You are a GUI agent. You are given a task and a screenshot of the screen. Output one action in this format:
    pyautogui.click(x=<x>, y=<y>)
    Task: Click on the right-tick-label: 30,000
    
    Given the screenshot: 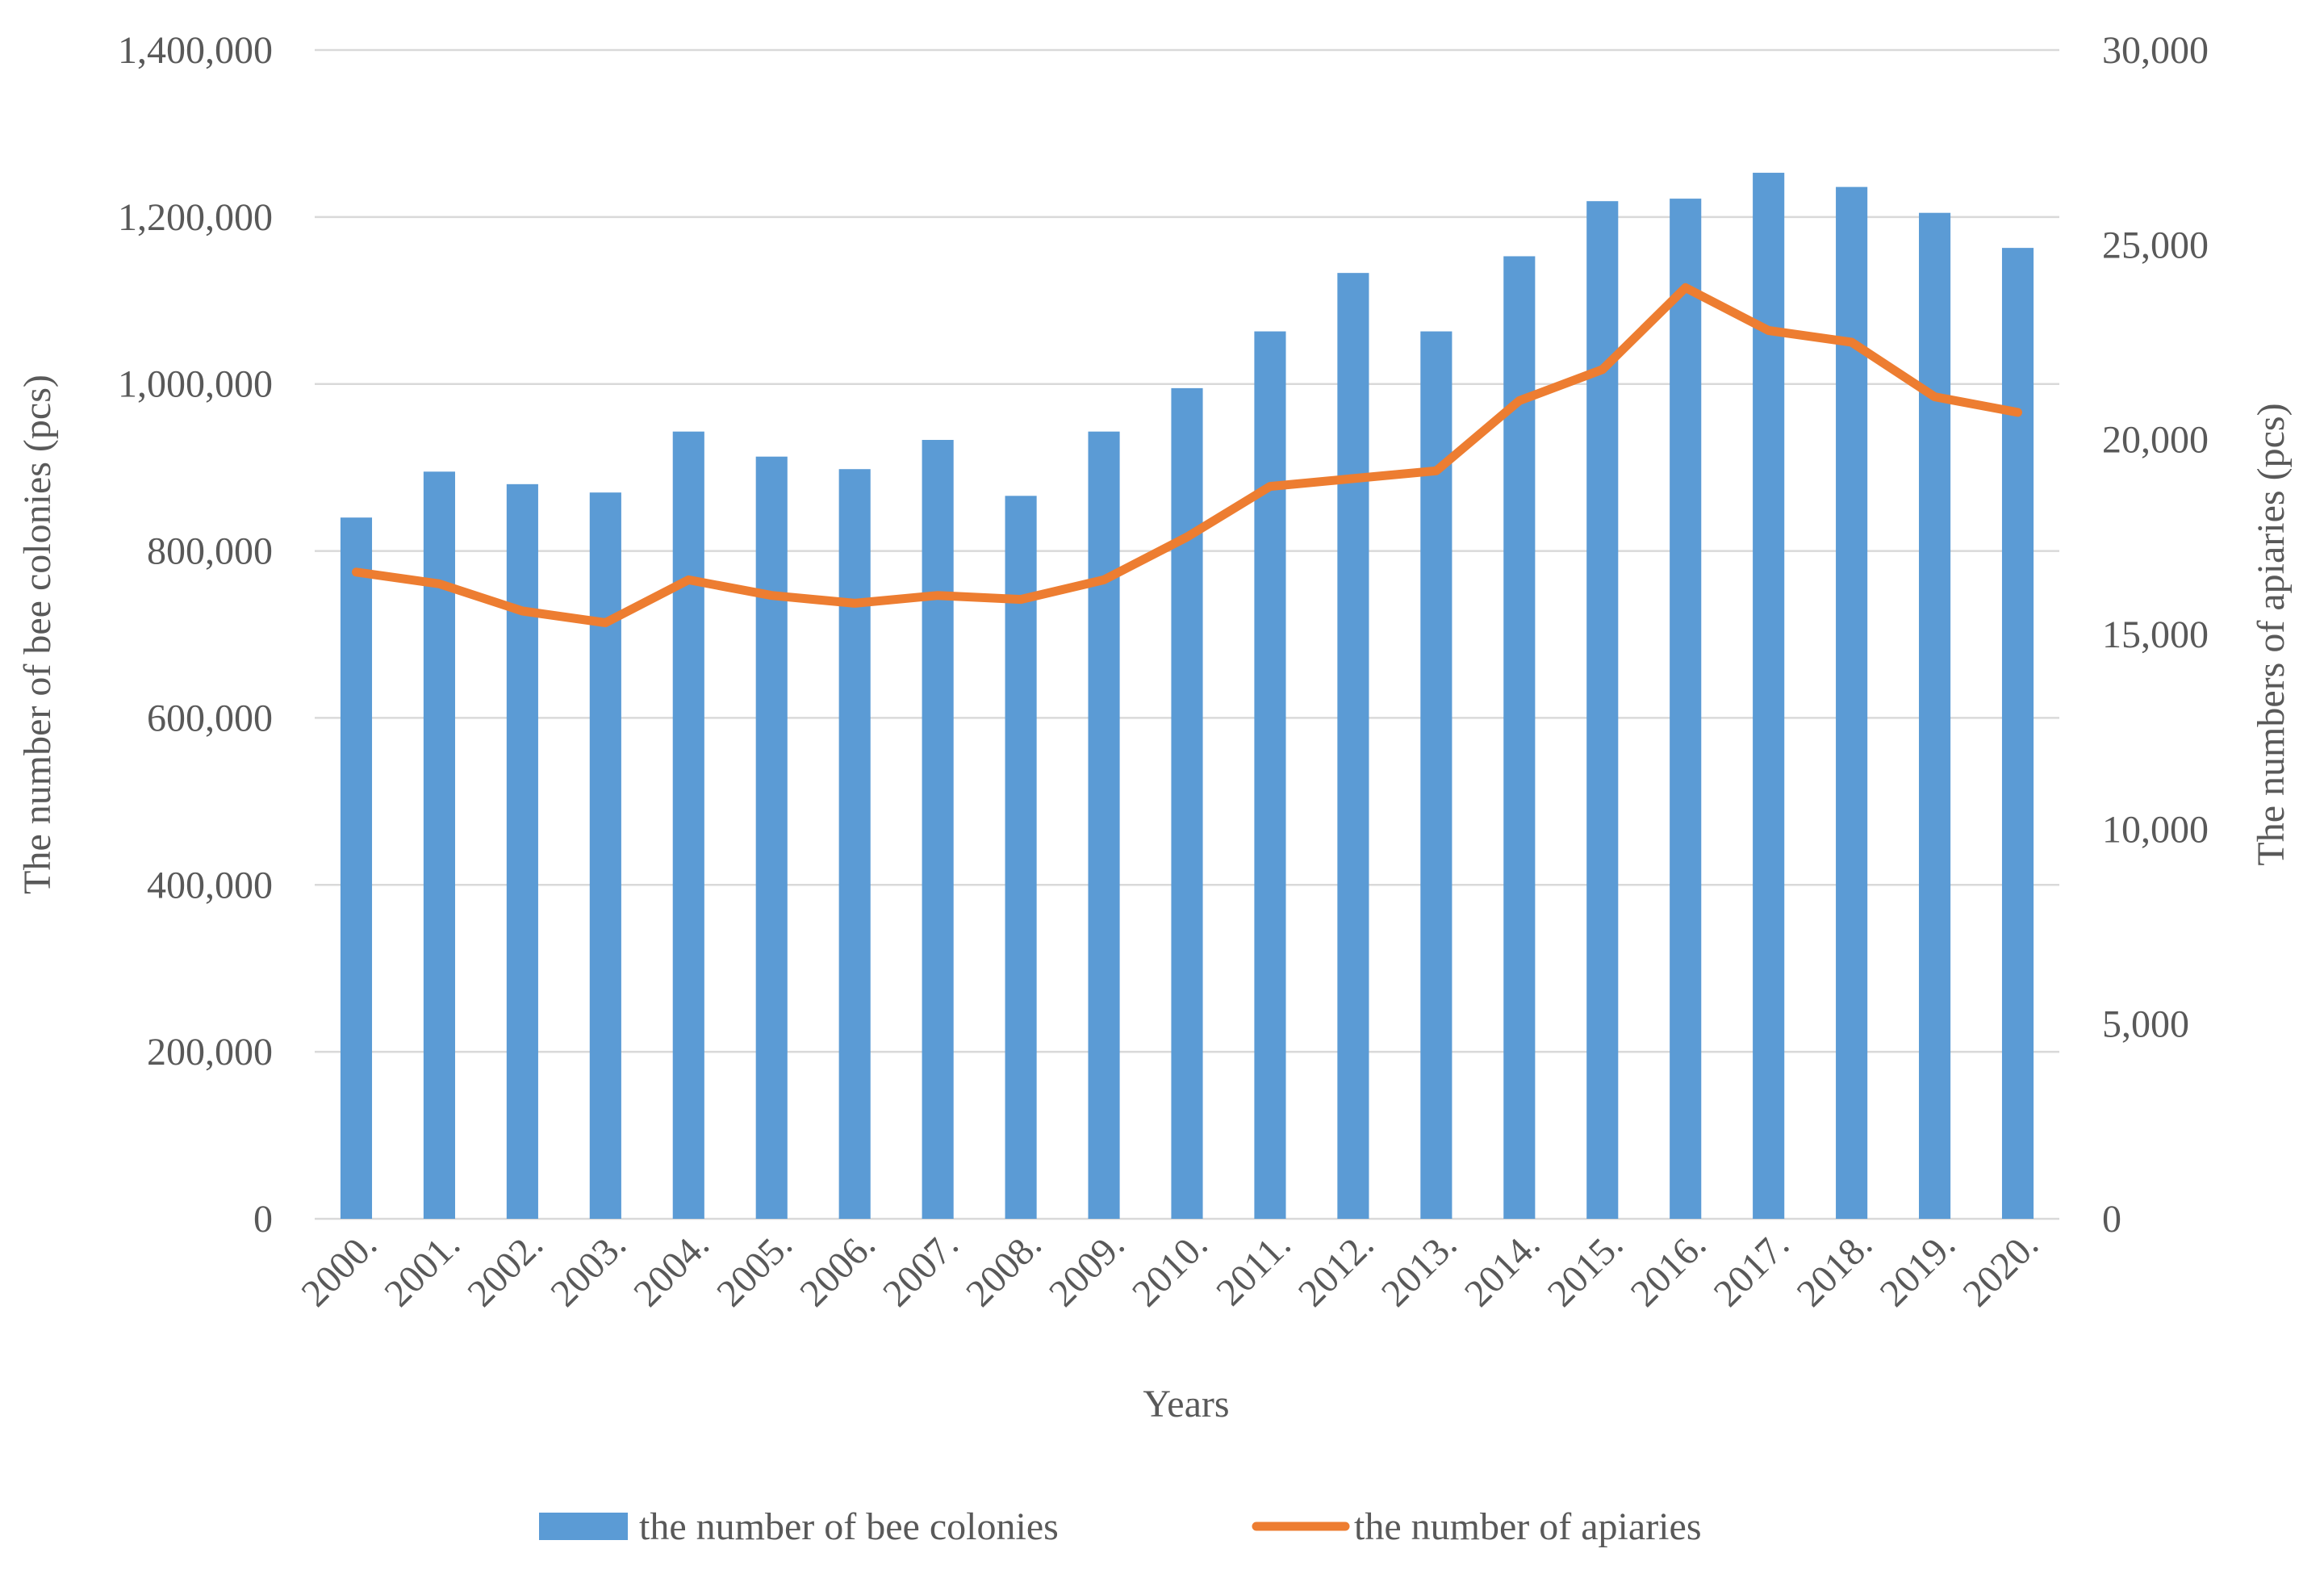 What is the action you would take?
    pyautogui.click(x=2155, y=50)
    